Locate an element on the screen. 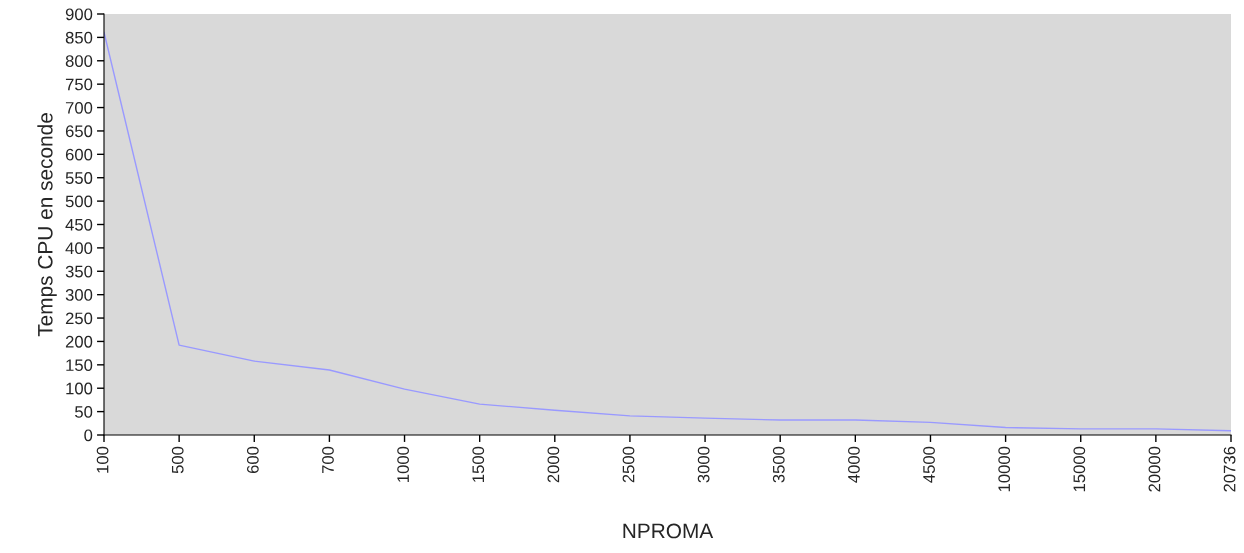  y-tick-label: 100 is located at coordinates (79, 388).